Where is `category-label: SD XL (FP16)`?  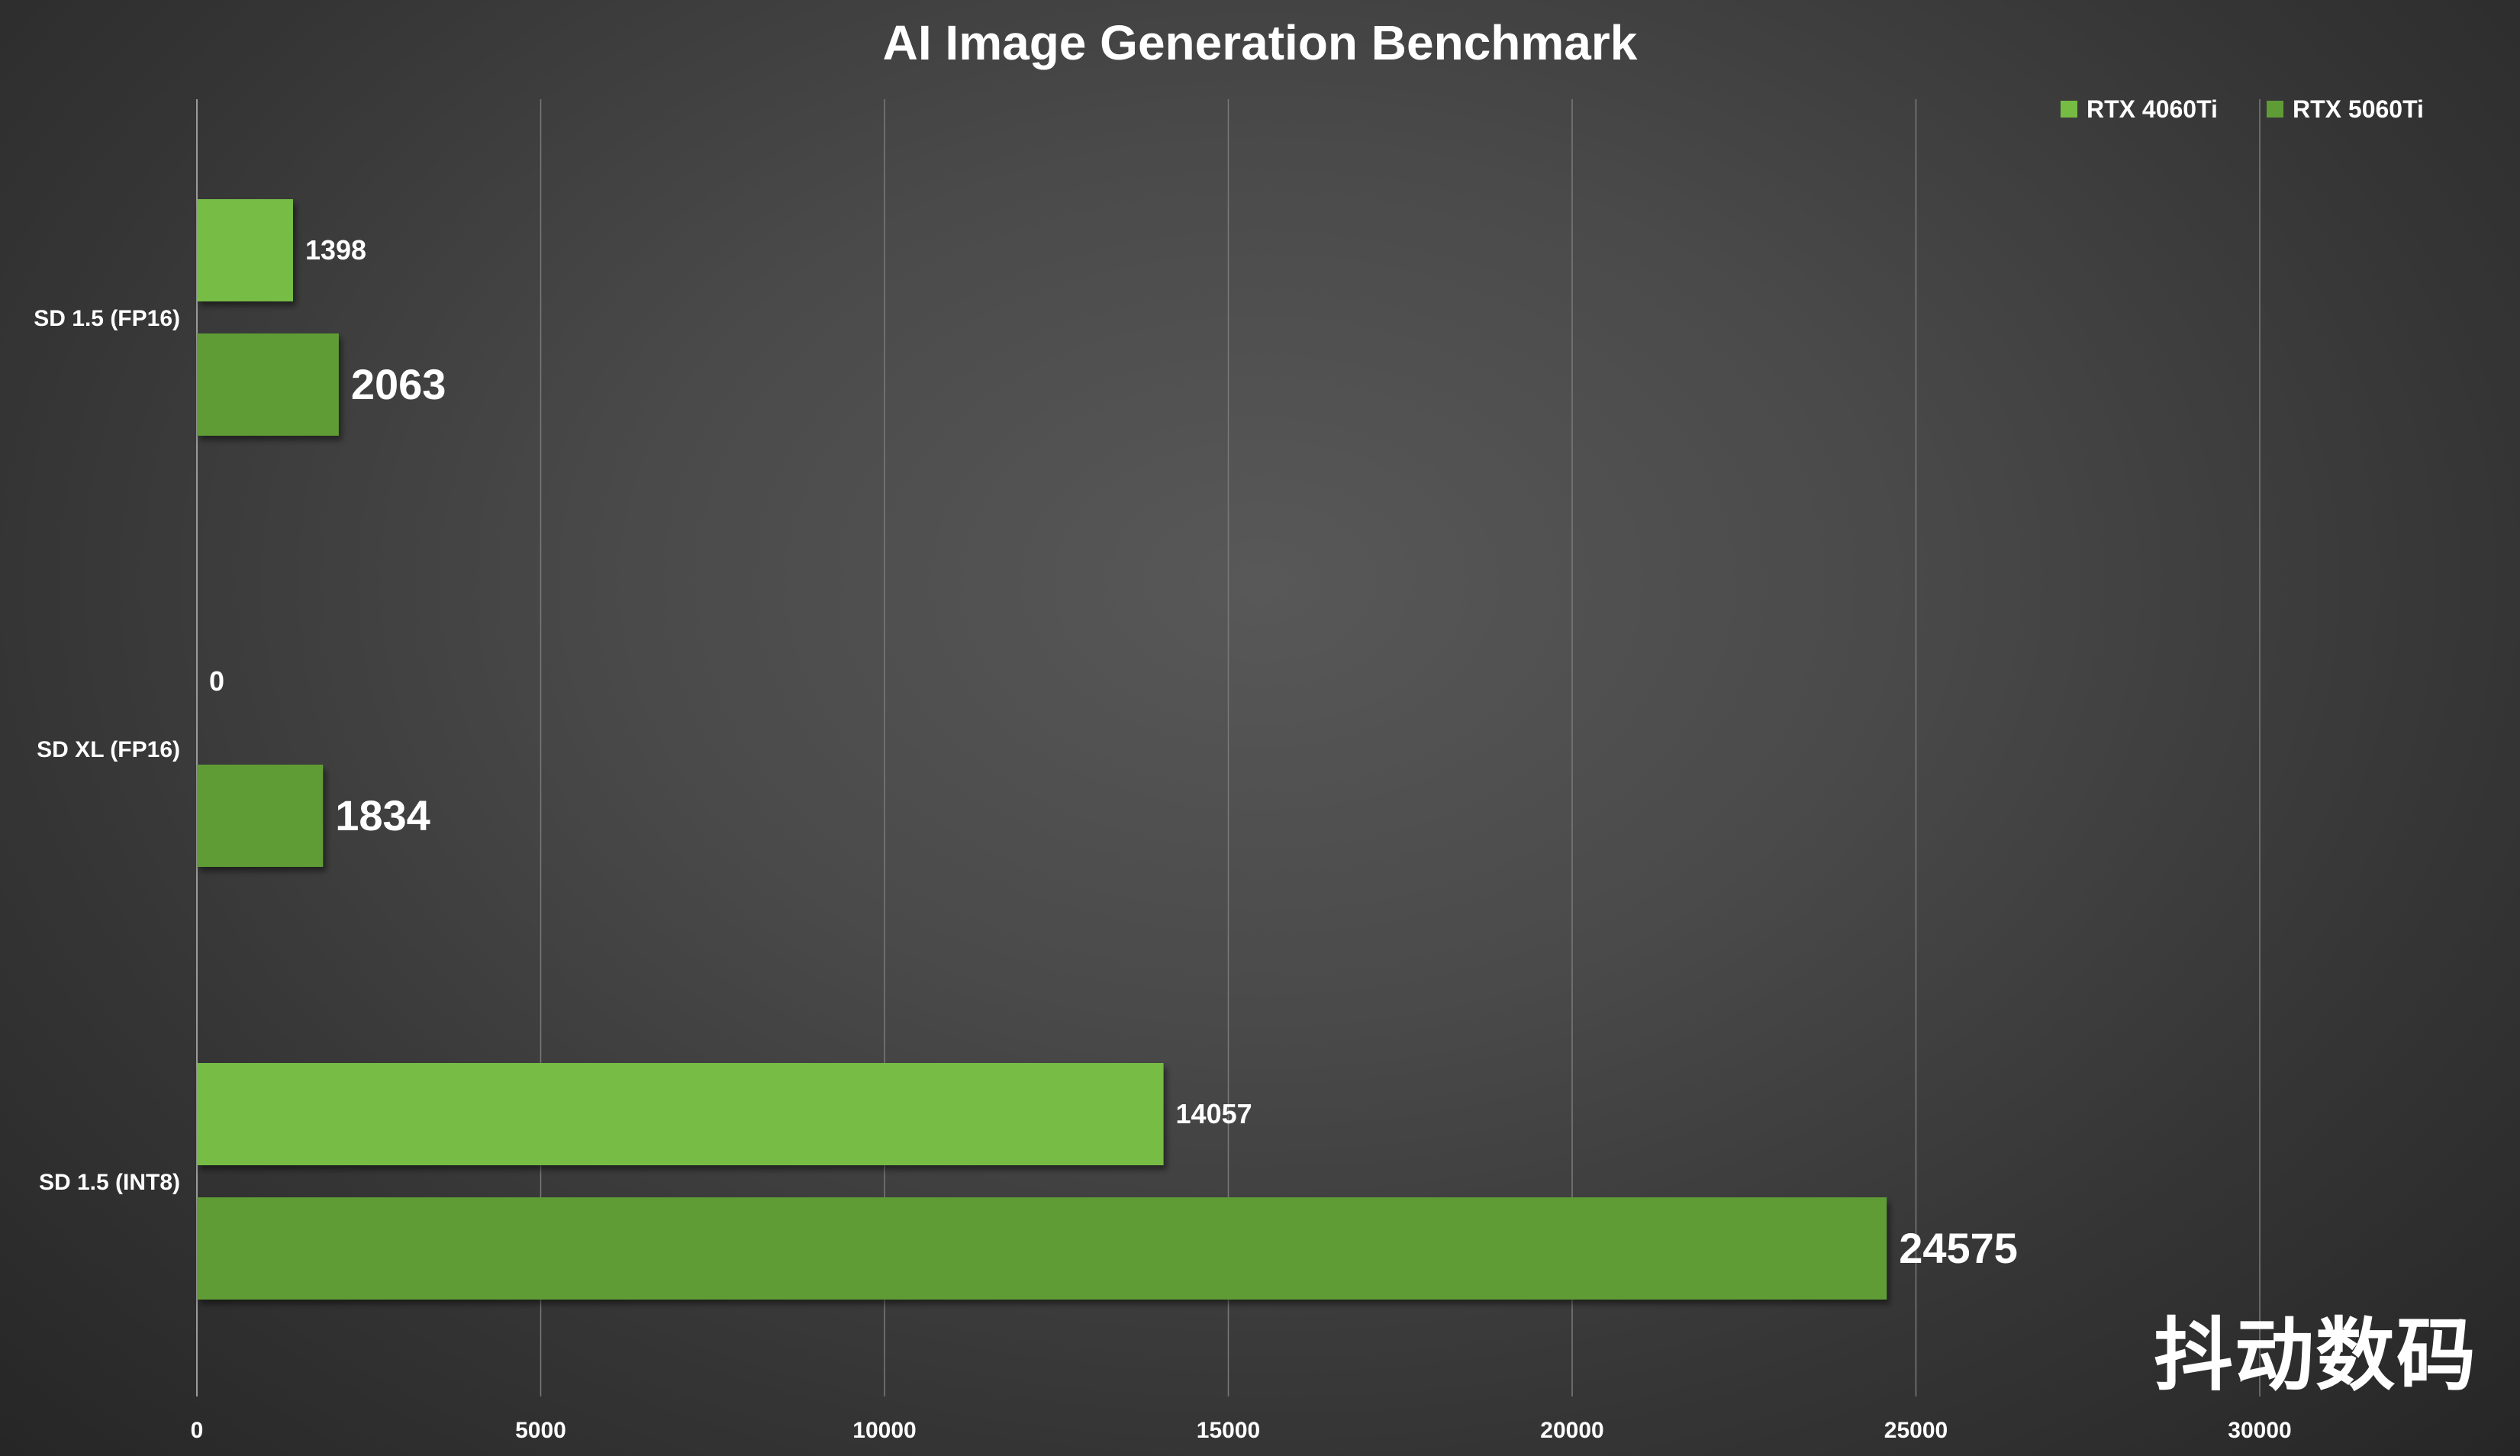 category-label: SD XL (FP16) is located at coordinates (108, 749).